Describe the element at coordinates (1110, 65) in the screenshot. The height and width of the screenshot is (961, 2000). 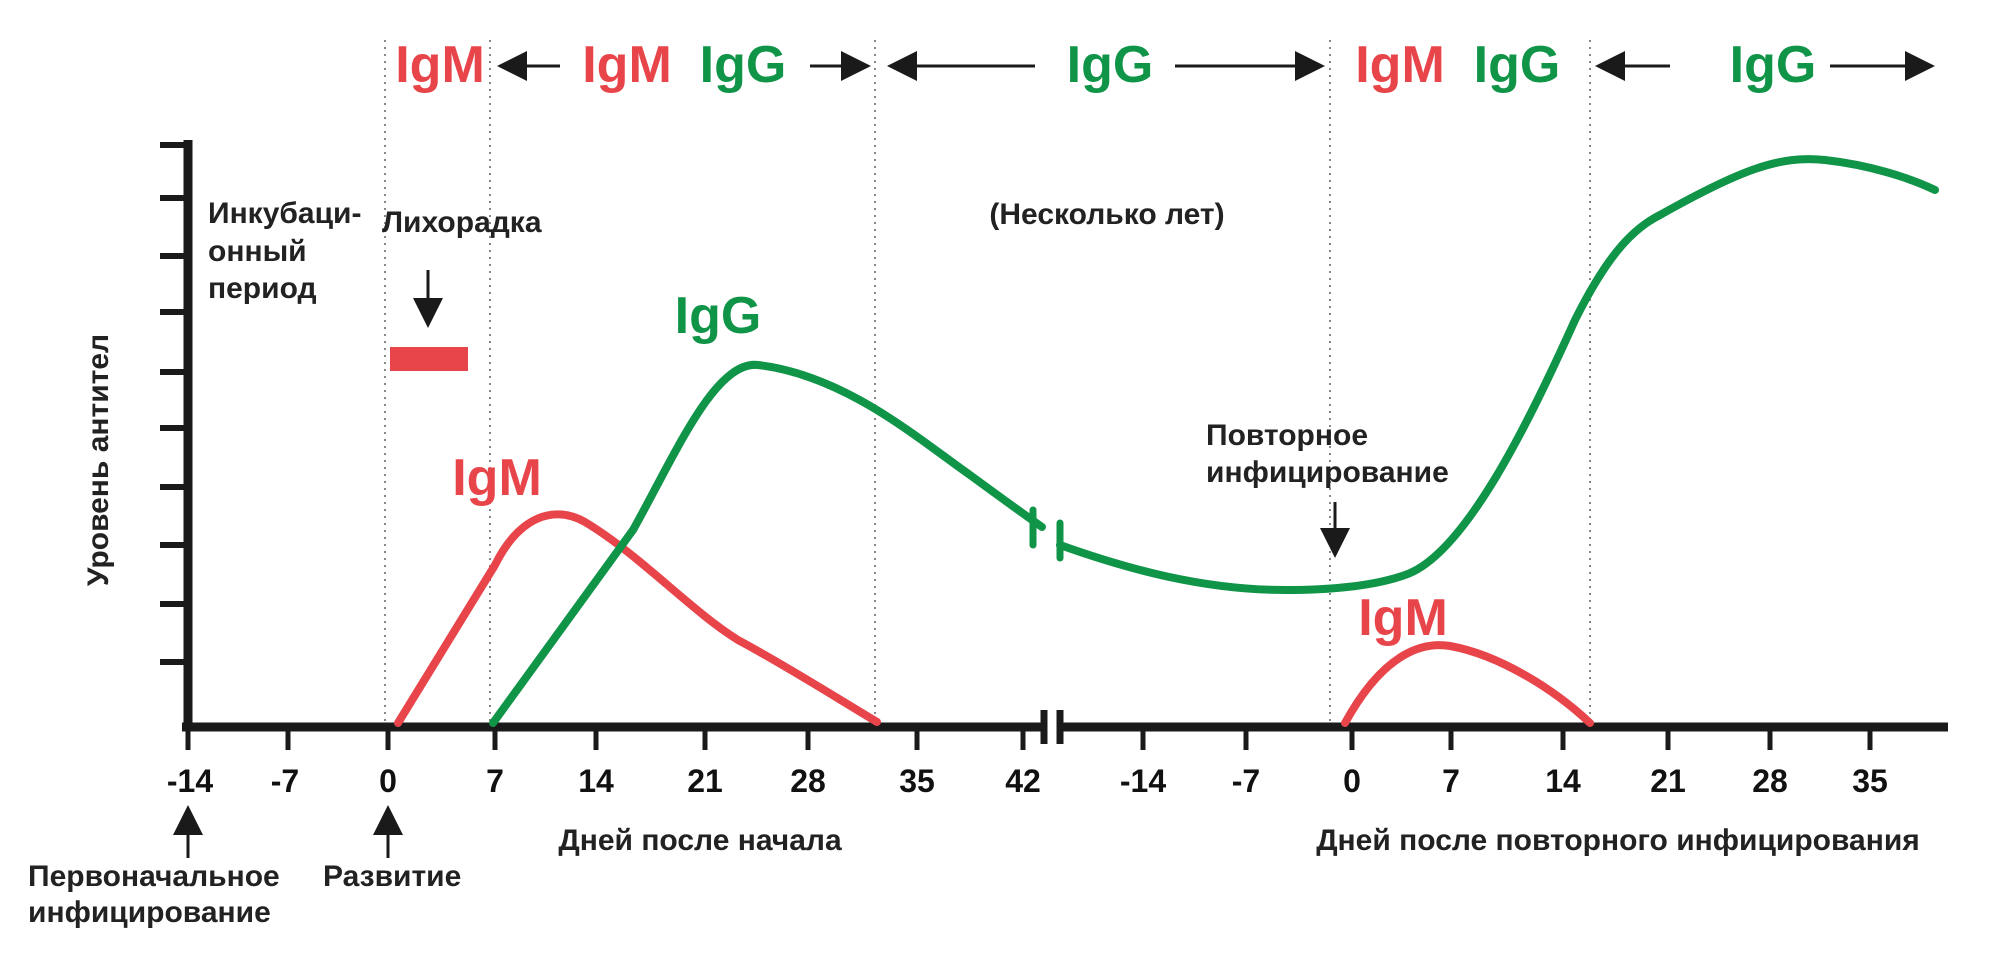
I see `header-igg-3: IgG` at that location.